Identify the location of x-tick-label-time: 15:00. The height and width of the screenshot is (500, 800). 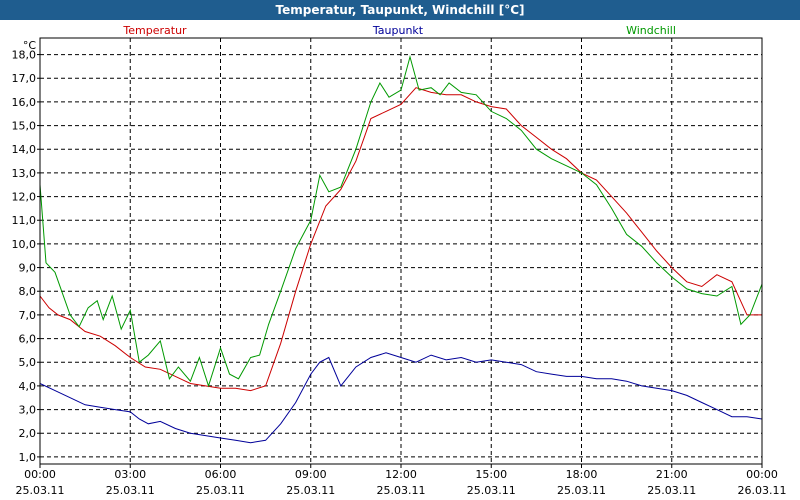
(491, 474).